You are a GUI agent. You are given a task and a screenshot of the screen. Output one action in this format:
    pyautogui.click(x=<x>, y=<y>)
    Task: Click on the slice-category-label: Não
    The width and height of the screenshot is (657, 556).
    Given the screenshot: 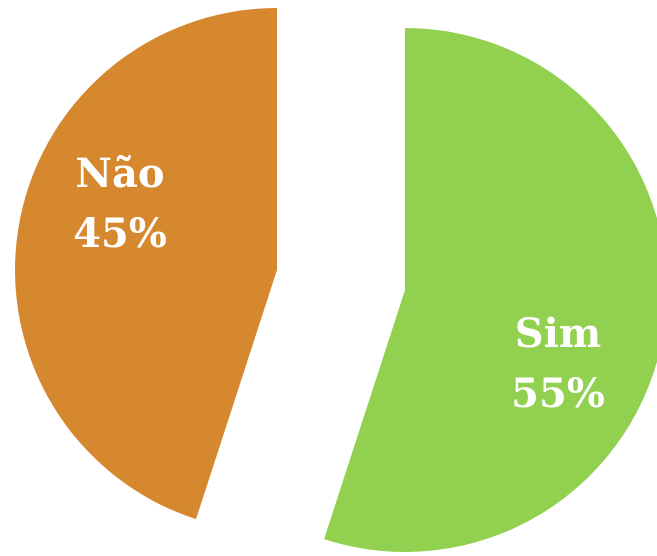 What is the action you would take?
    pyautogui.click(x=119, y=173)
    